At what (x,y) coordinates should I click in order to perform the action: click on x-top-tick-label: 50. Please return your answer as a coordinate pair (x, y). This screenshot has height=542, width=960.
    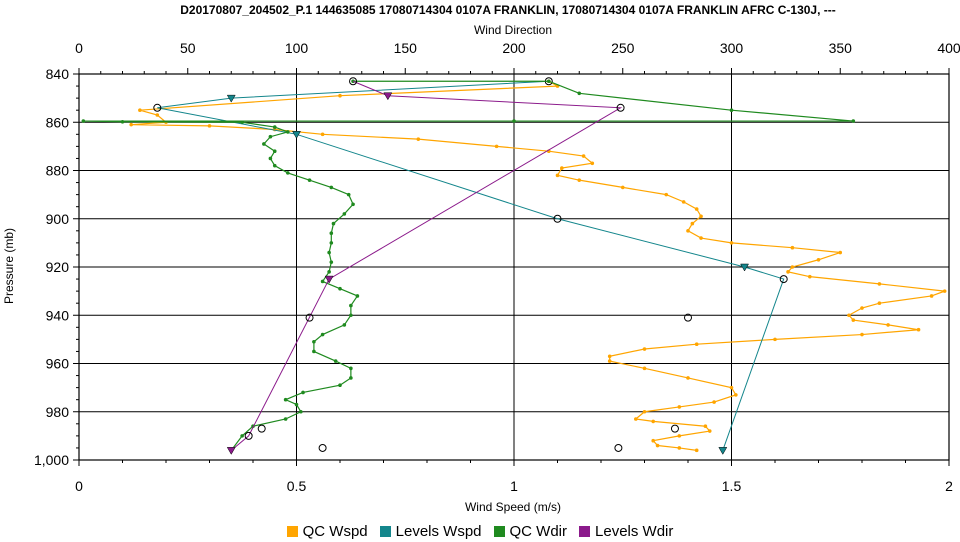
    Looking at the image, I should click on (188, 48).